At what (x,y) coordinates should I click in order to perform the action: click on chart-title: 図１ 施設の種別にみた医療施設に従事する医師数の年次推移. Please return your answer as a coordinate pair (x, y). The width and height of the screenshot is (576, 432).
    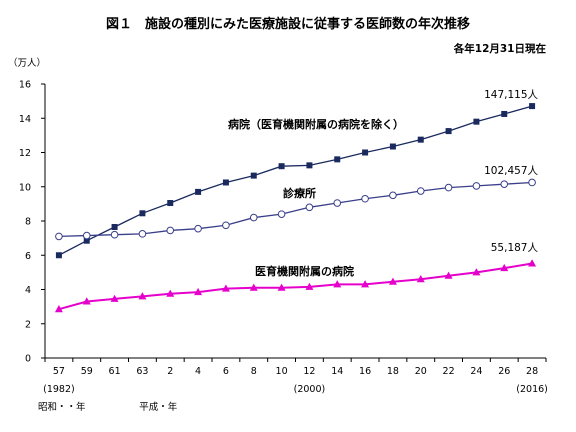
    Looking at the image, I should click on (288, 24).